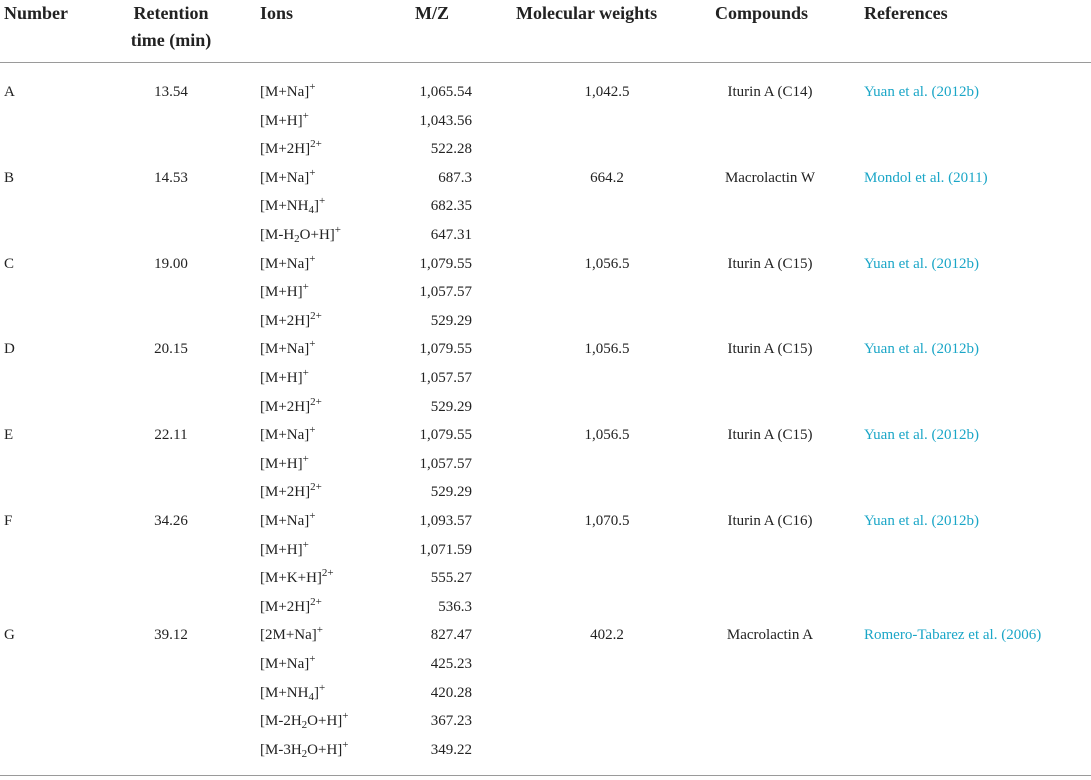  I want to click on molecular-weight: 664.2, so click(607, 177).